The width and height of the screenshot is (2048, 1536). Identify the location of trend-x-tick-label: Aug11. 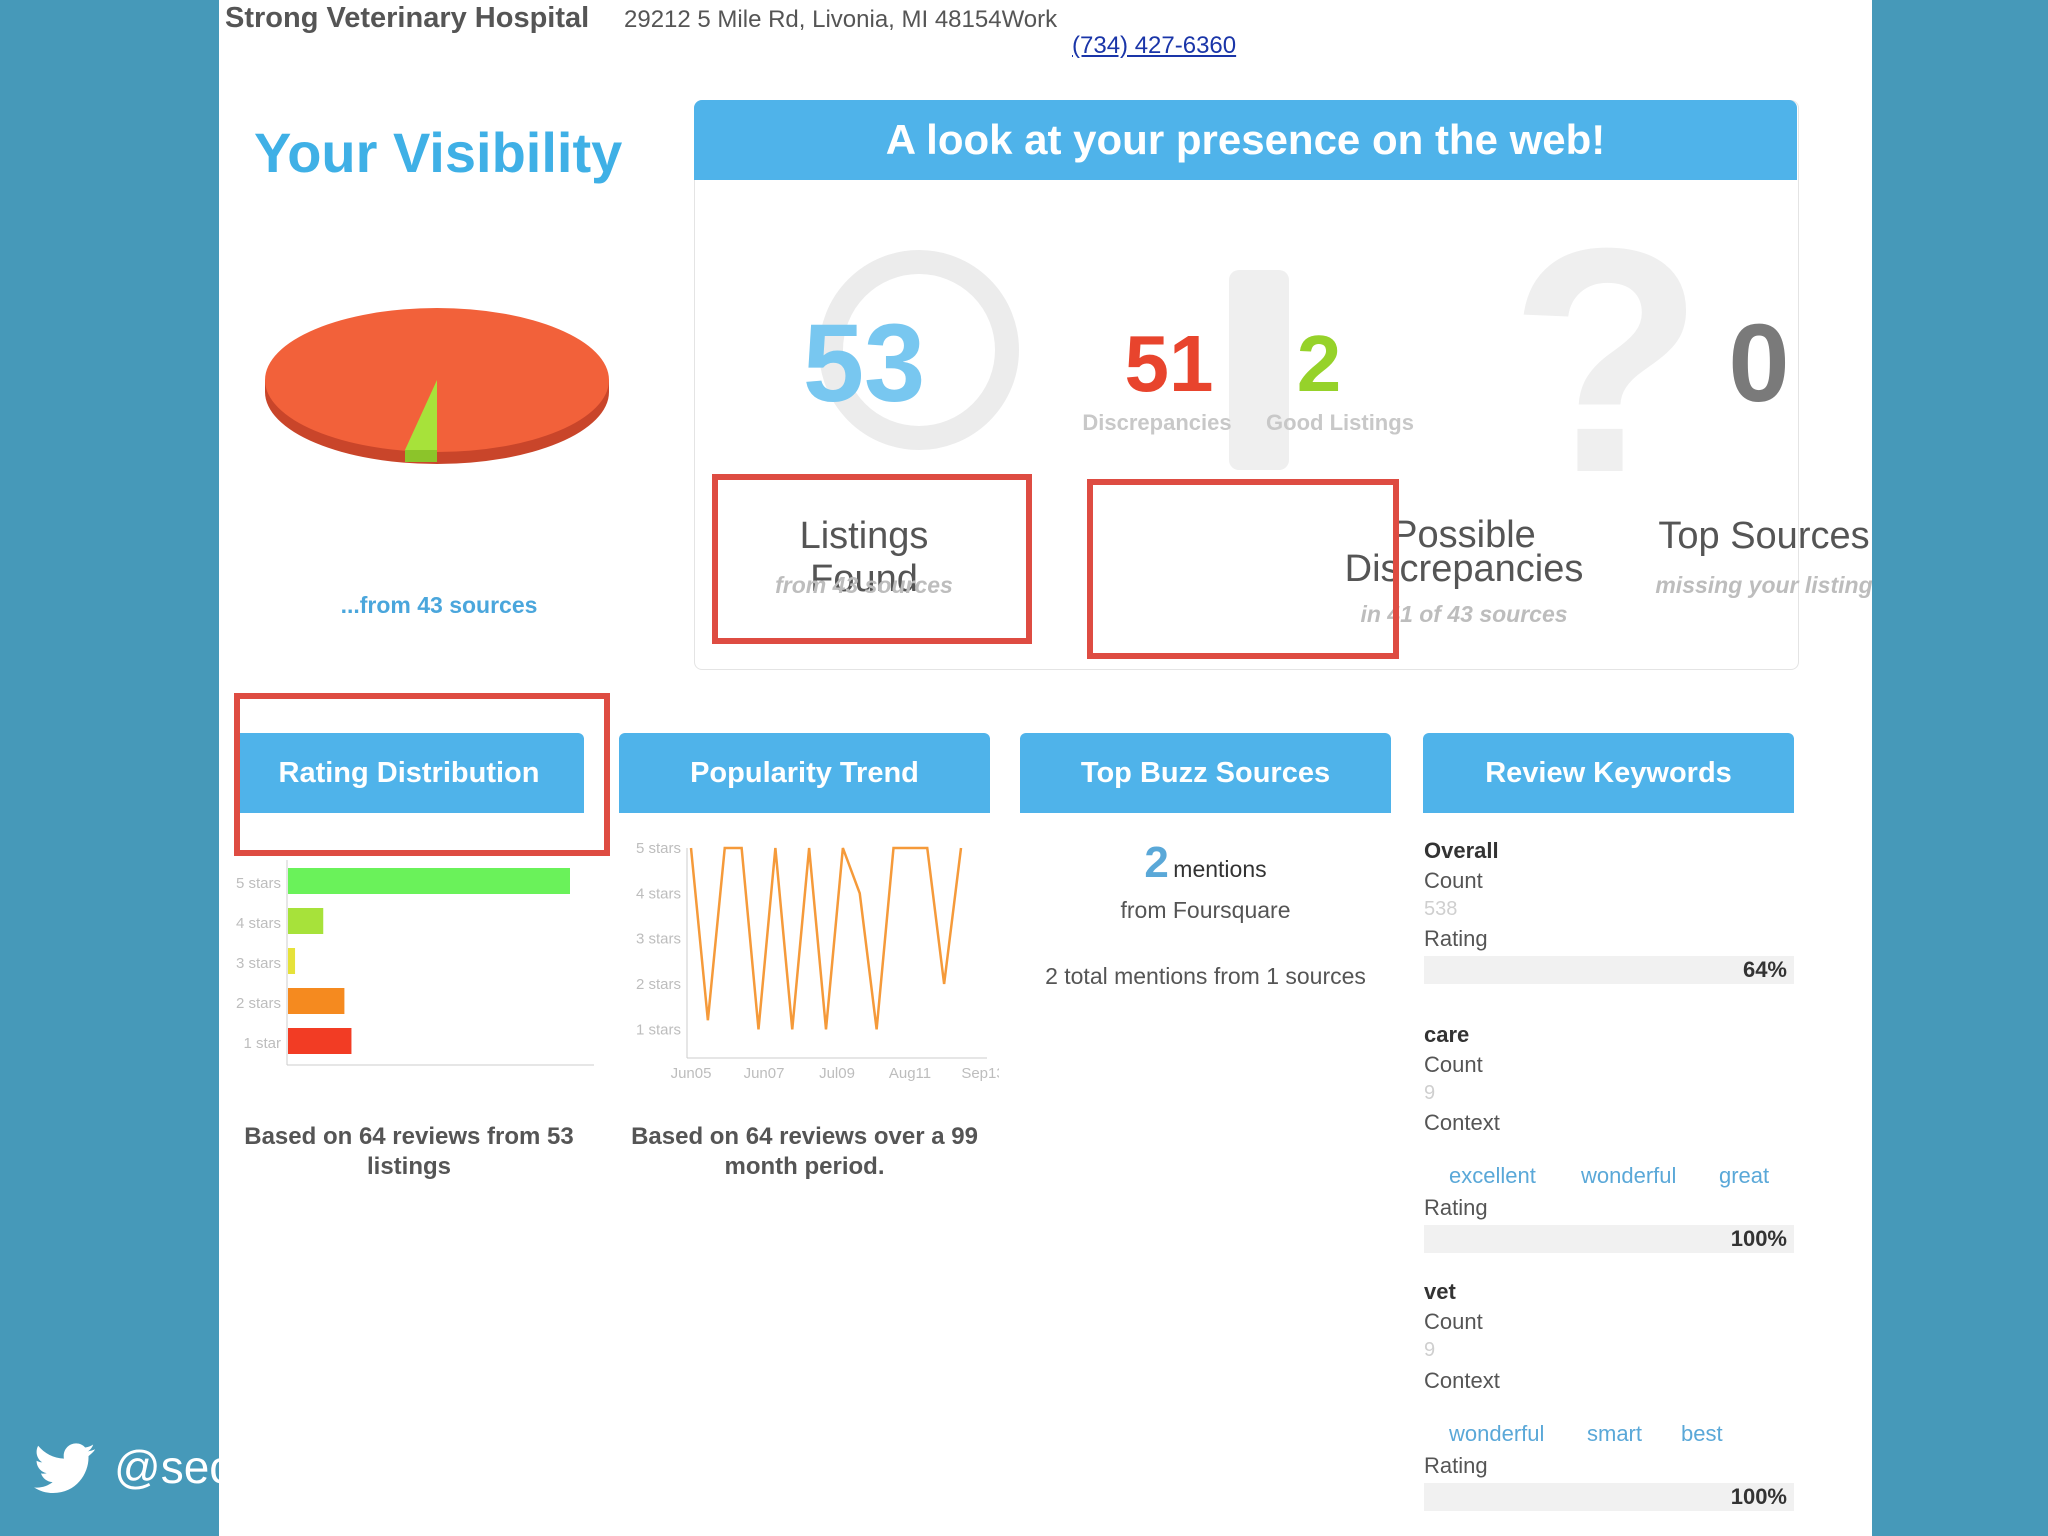
(910, 1073).